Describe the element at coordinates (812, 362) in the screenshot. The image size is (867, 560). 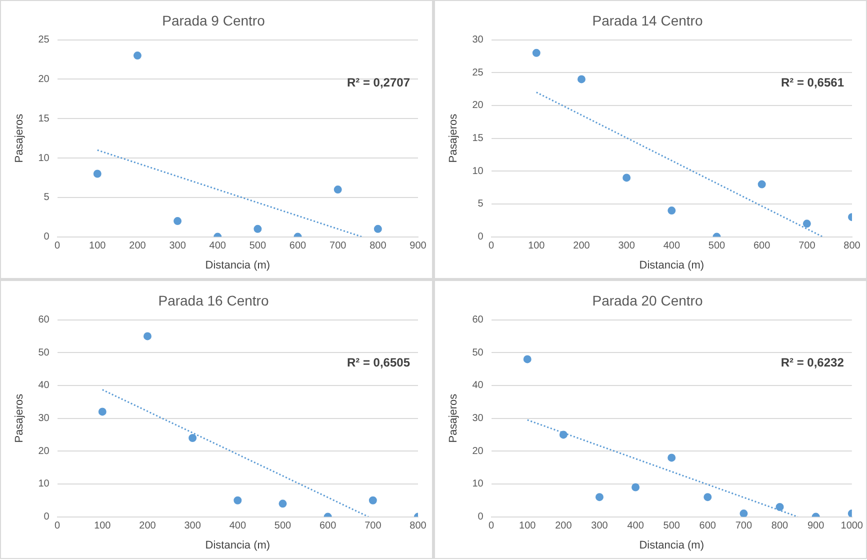
I see `annotation: R² = 0,6232` at that location.